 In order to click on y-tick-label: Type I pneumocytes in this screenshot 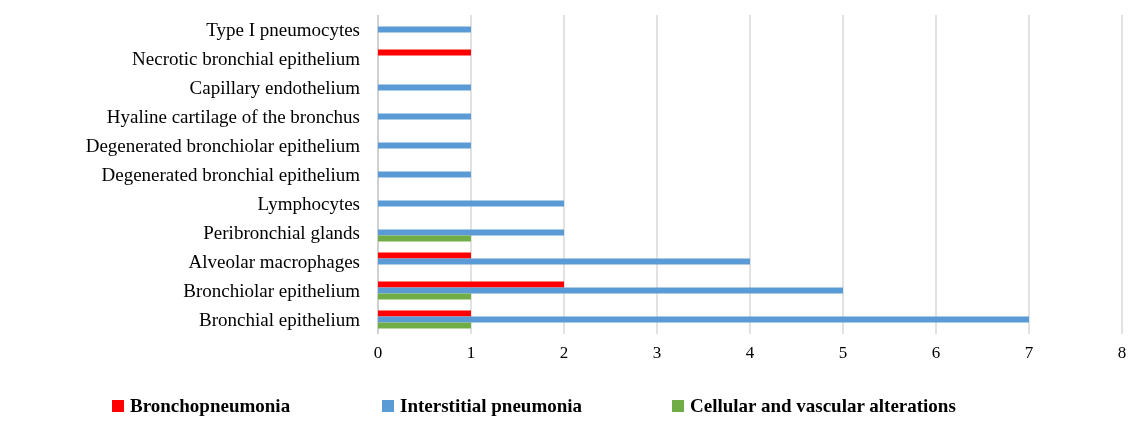, I will do `click(283, 29)`.